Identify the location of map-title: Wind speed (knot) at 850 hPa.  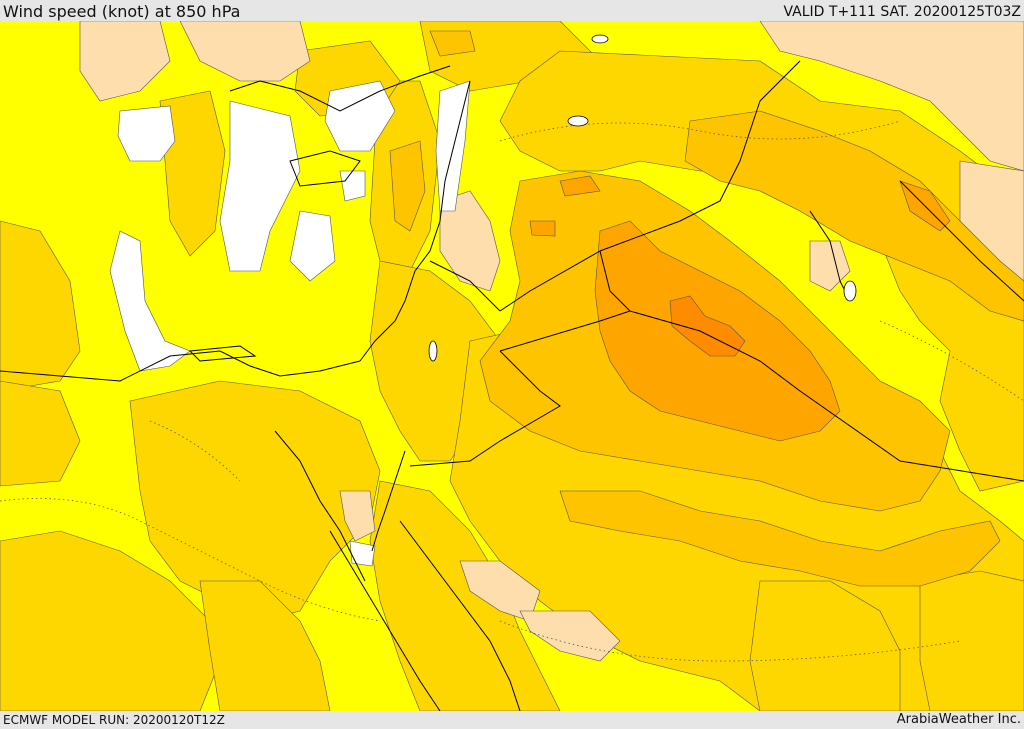
(122, 11).